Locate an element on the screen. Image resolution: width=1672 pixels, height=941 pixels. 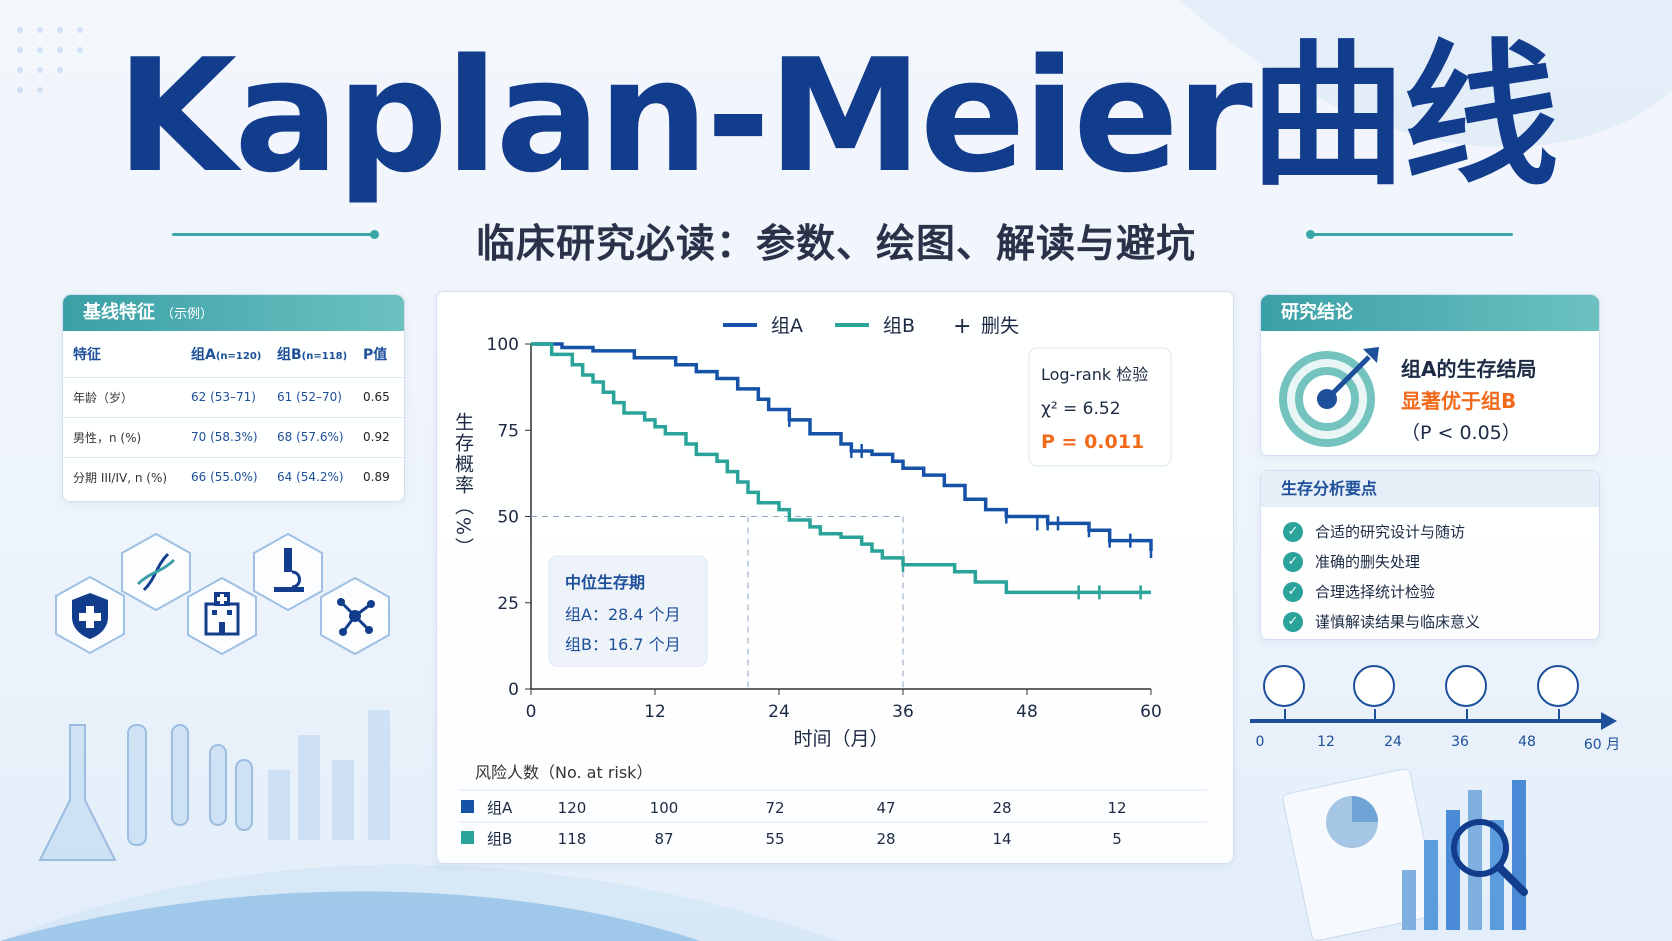
legend-label-censor: 删失 is located at coordinates (1000, 326).